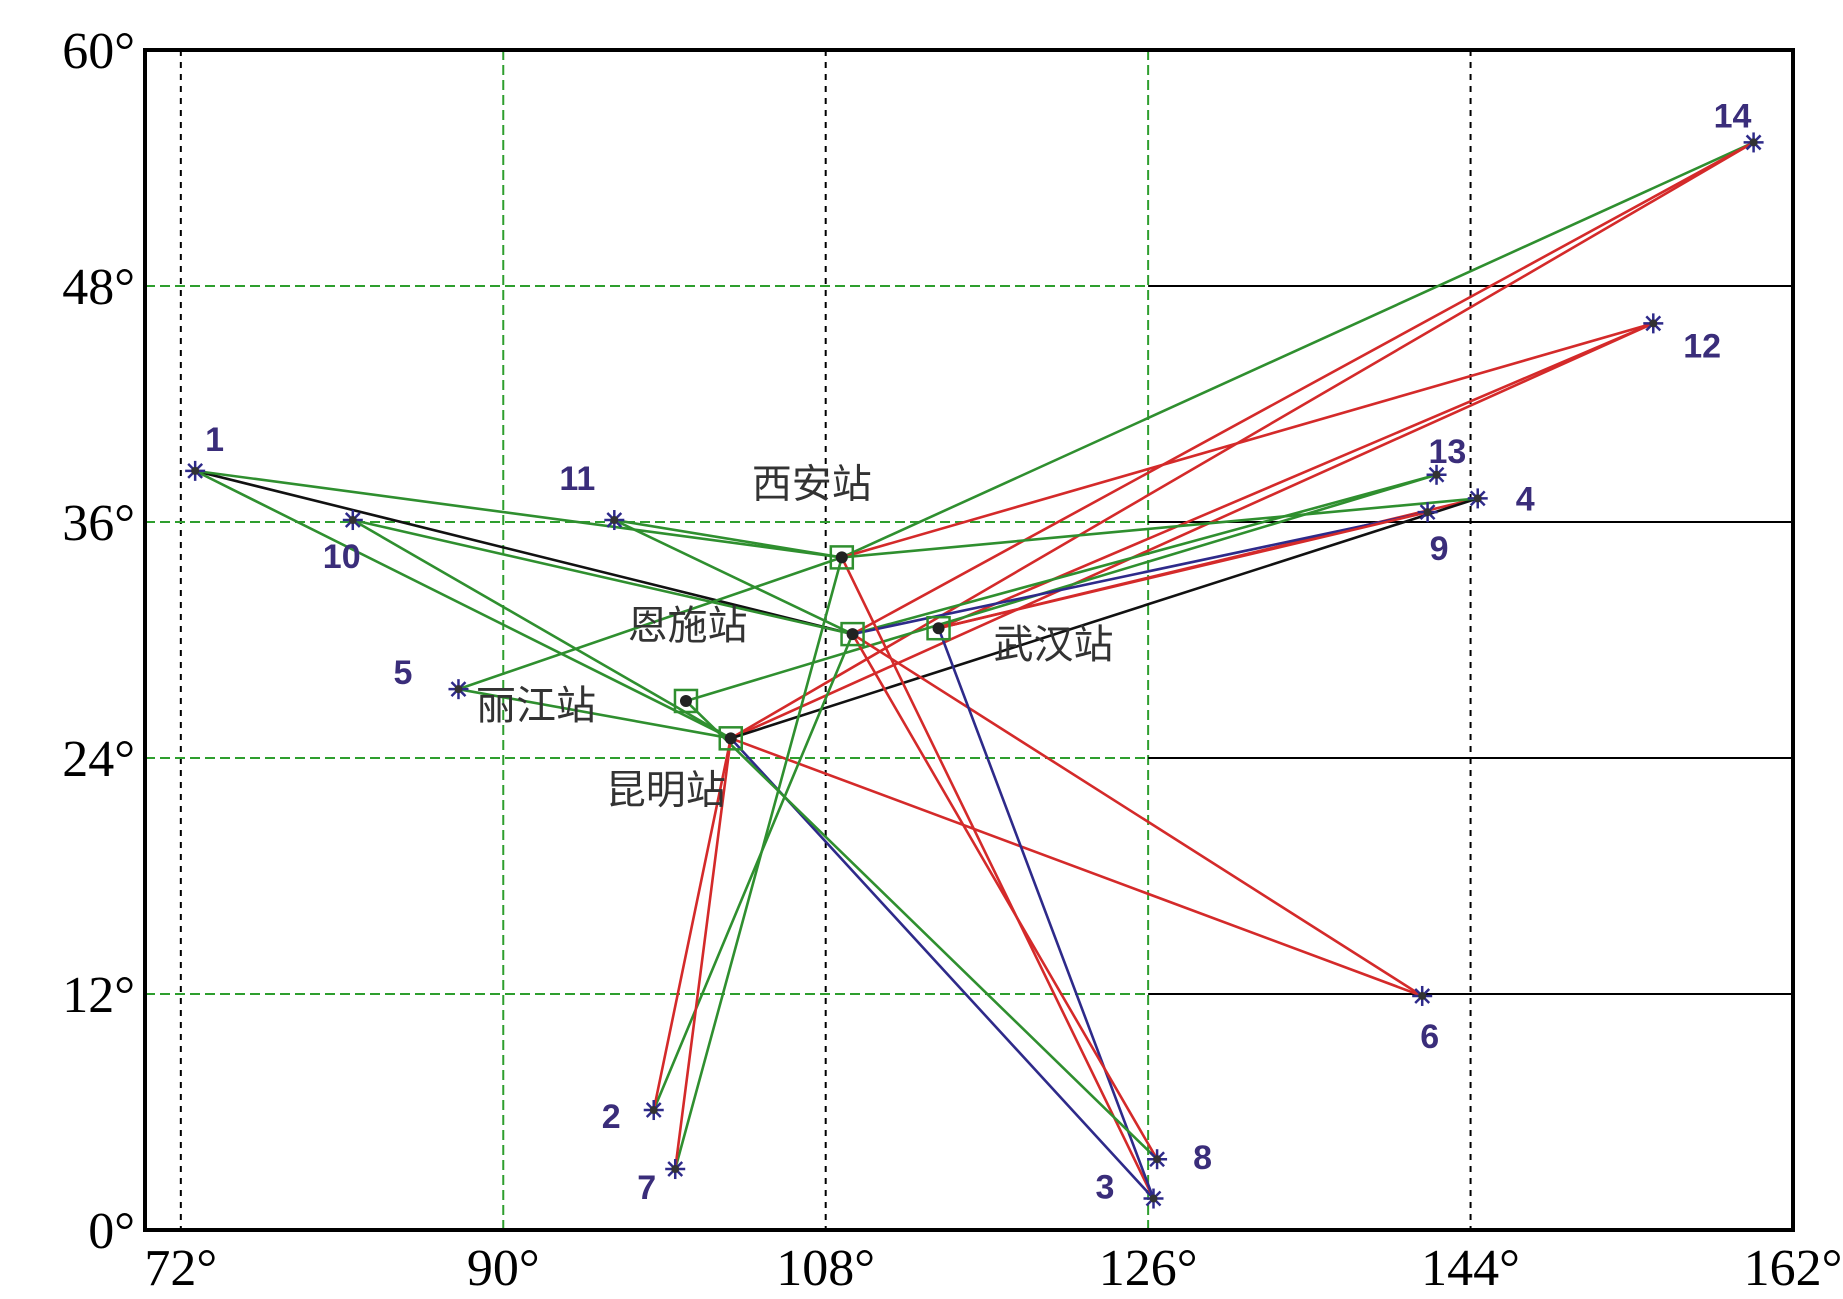 Image resolution: width=1843 pixels, height=1299 pixels. I want to click on ray-path-8-lijiang, so click(921, 930).